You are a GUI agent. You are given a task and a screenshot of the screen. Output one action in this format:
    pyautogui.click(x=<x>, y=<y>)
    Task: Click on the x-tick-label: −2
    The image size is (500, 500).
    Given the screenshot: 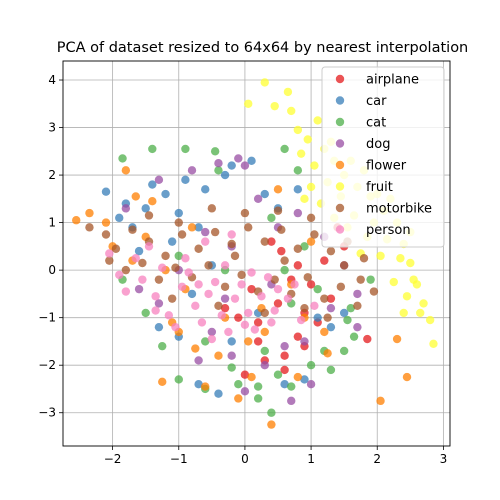 What is the action you would take?
    pyautogui.click(x=113, y=459)
    